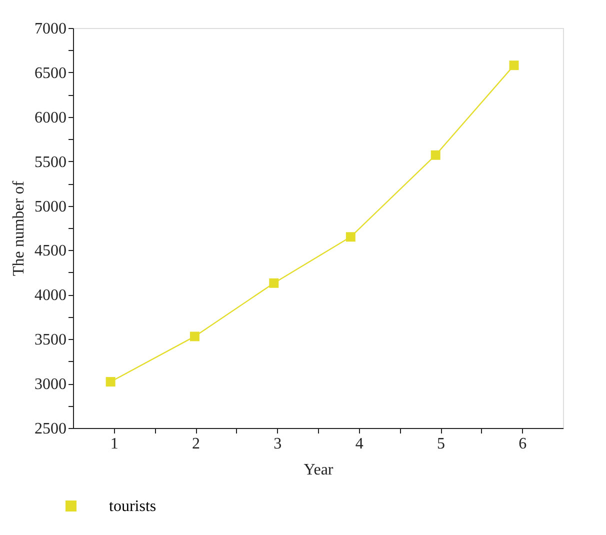 The width and height of the screenshot is (606, 535). I want to click on x-tick-label: 4, so click(359, 444).